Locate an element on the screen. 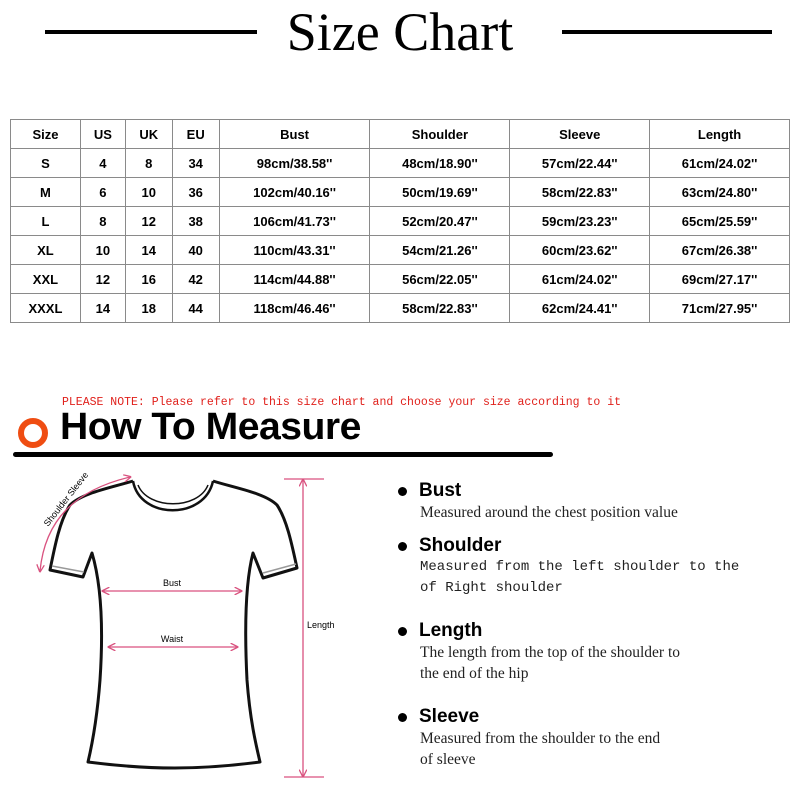  table-cell: L is located at coordinates (45, 221).